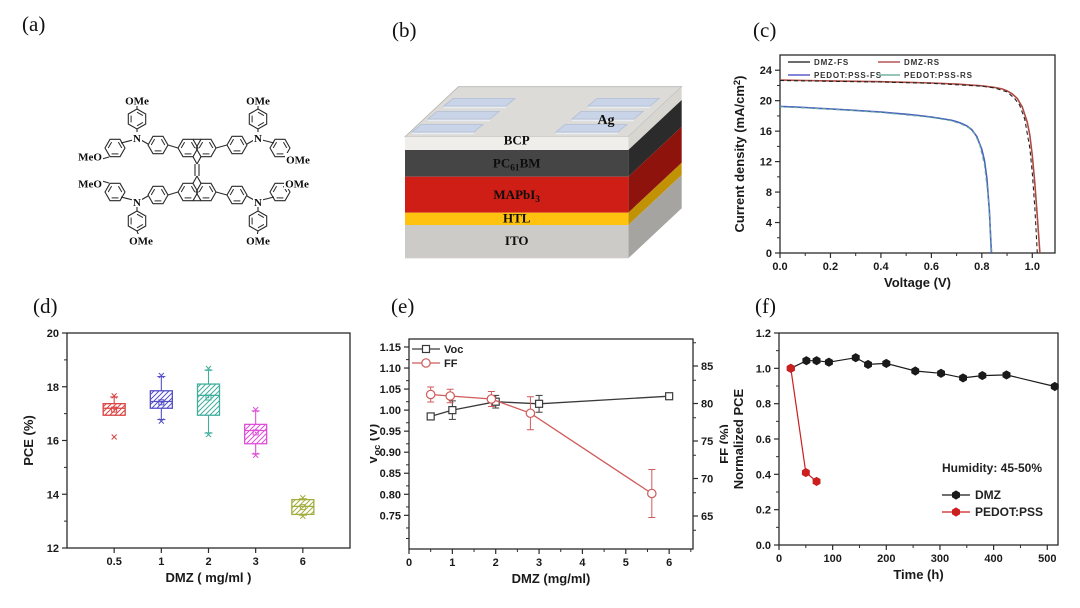  I want to click on jv-curve-pedot-pss-rs, so click(886, 180).